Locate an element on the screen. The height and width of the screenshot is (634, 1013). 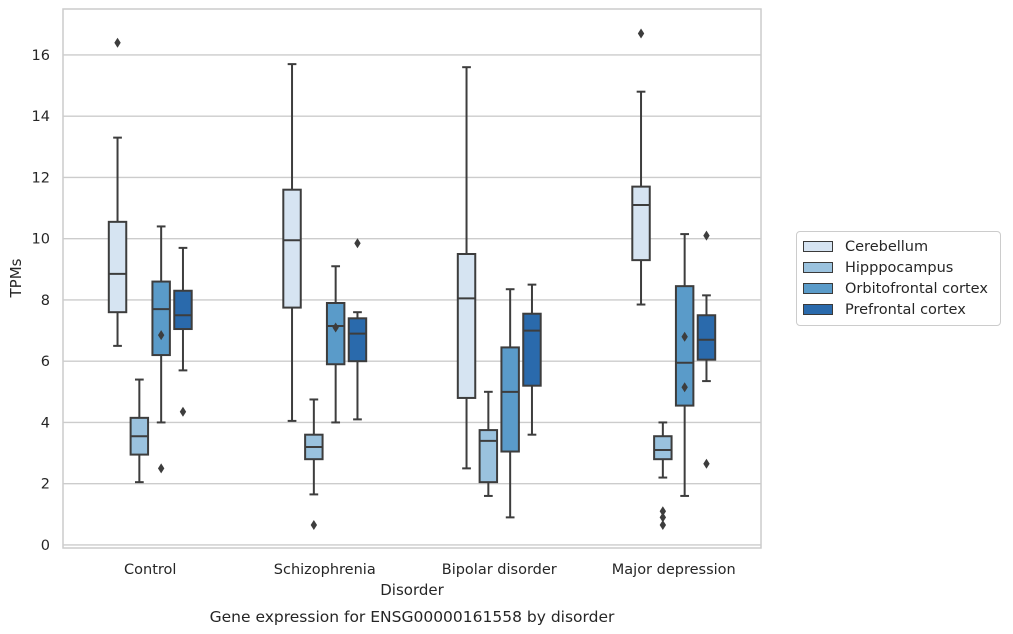
legend-item: Cerebellum is located at coordinates (898, 246).